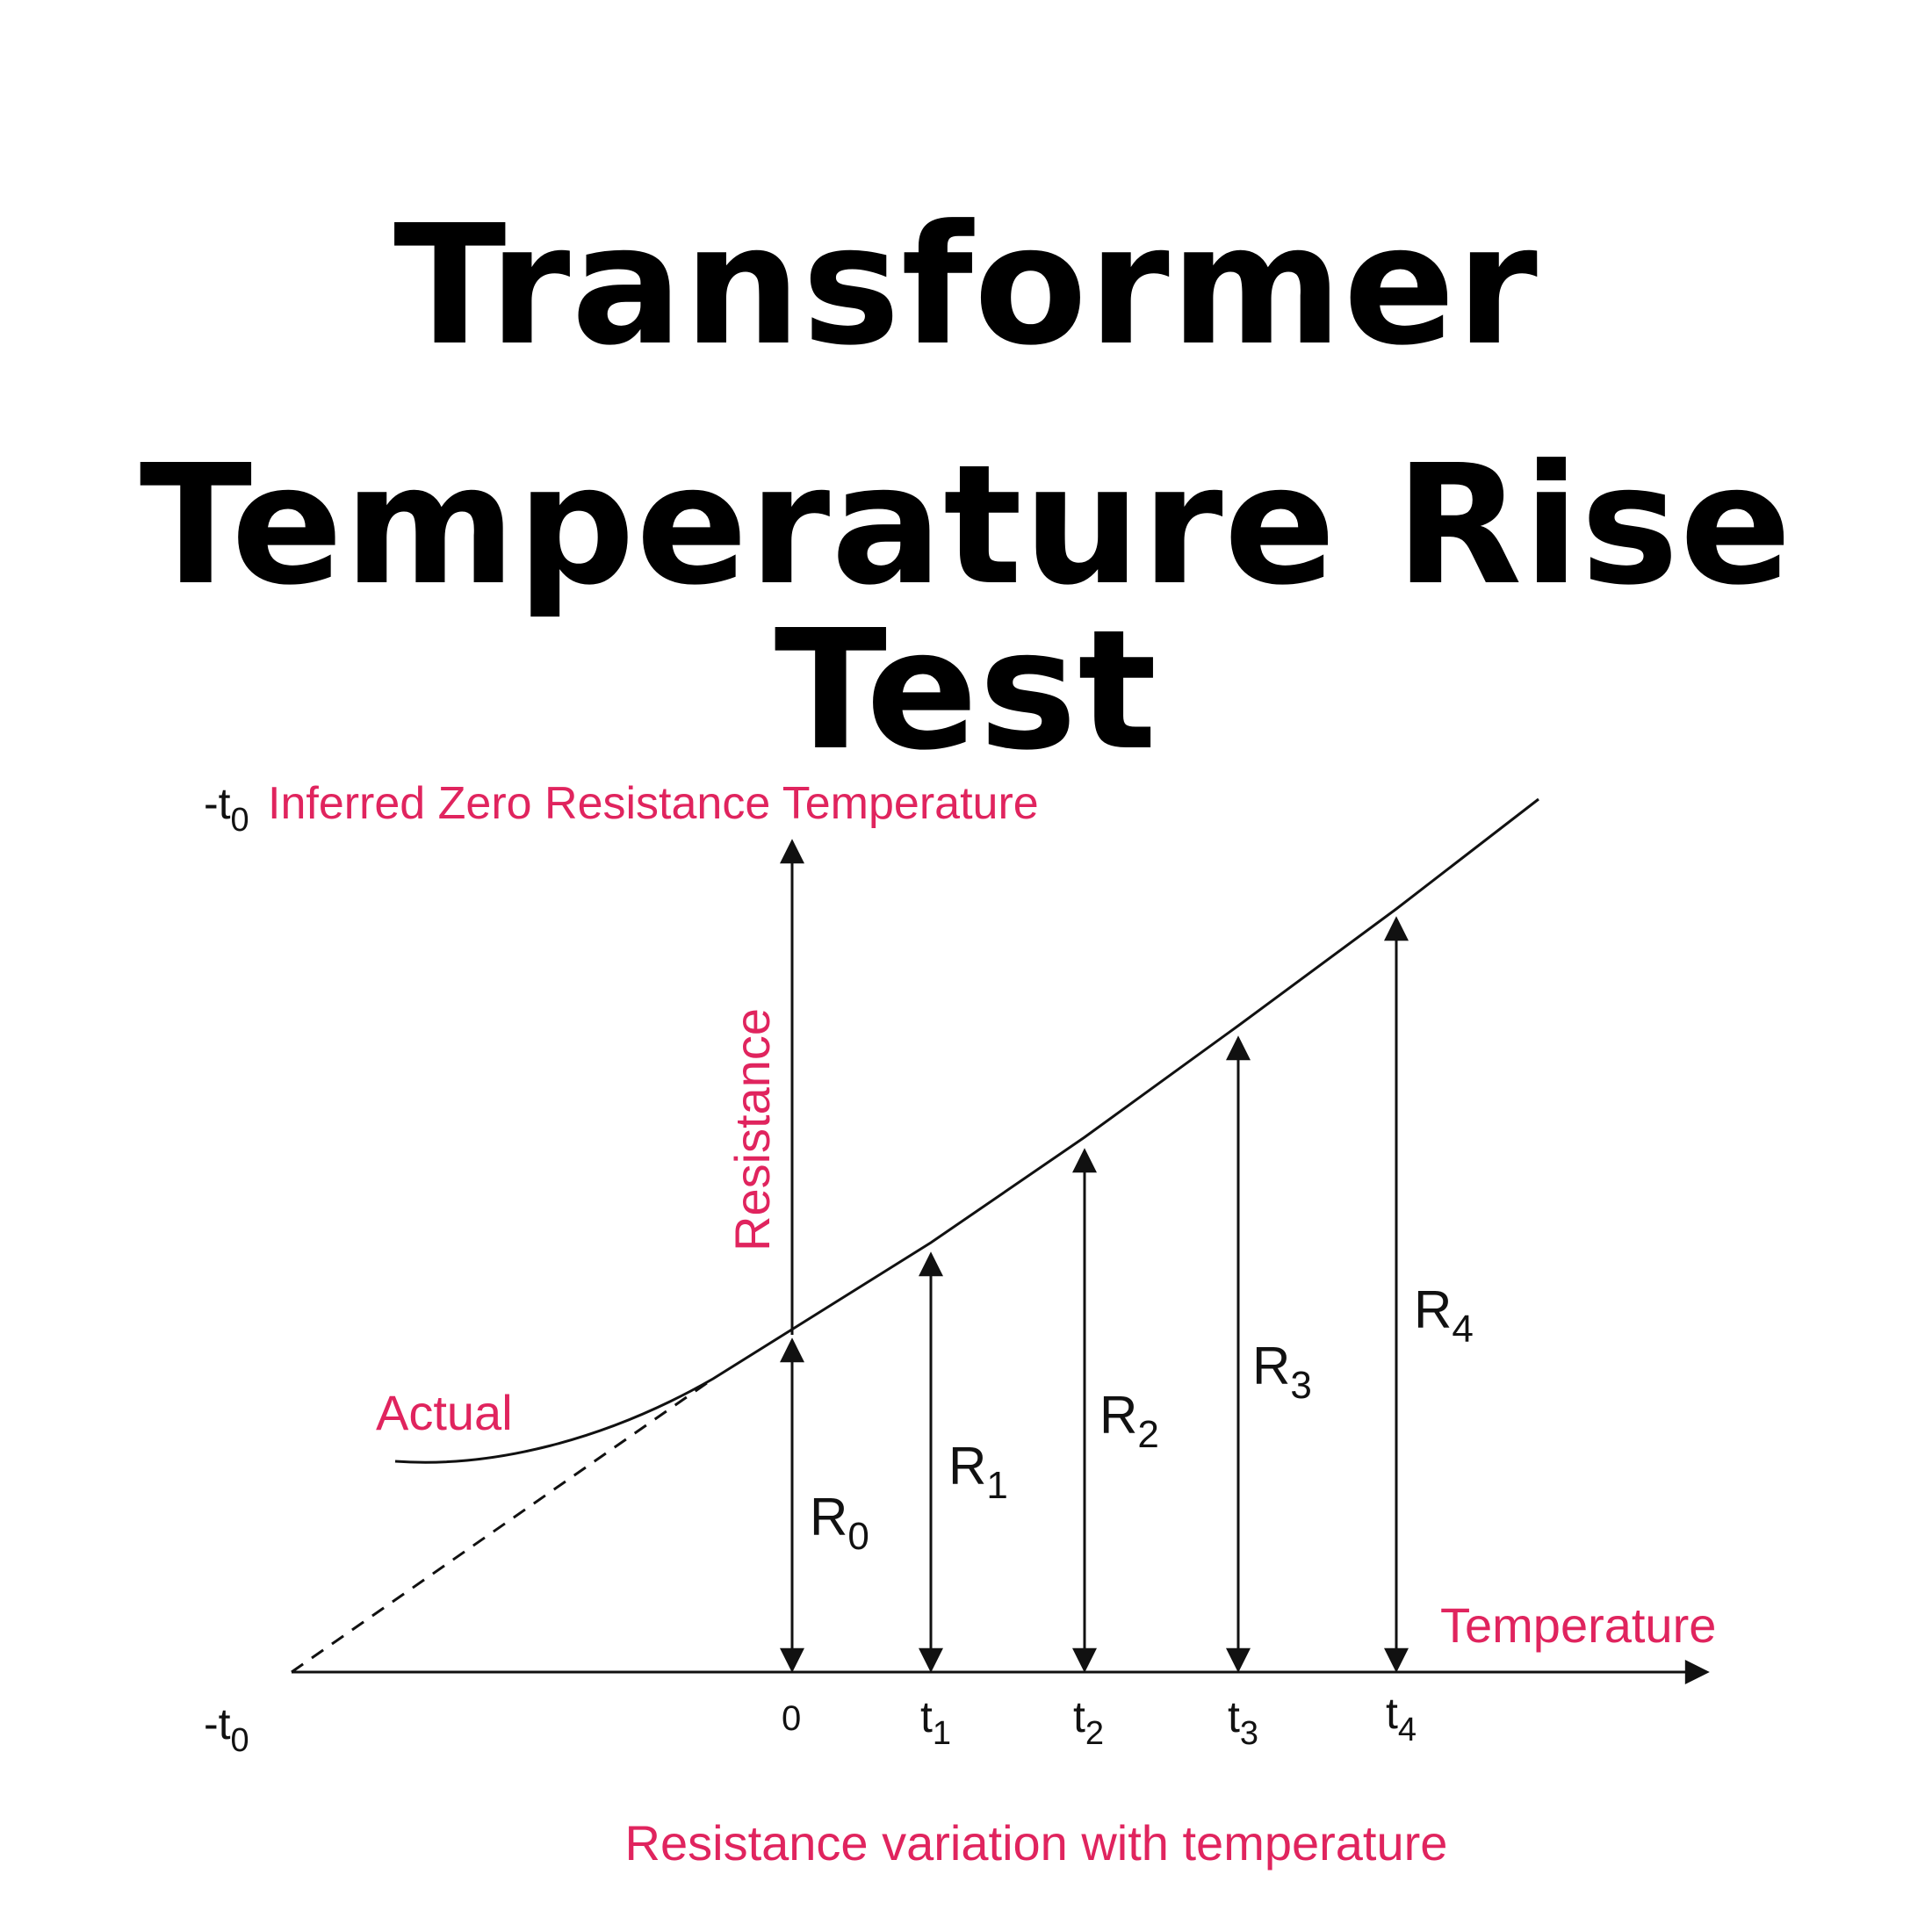  Describe the element at coordinates (1088, 1722) in the screenshot. I see `t2-tick-label: t2` at that location.